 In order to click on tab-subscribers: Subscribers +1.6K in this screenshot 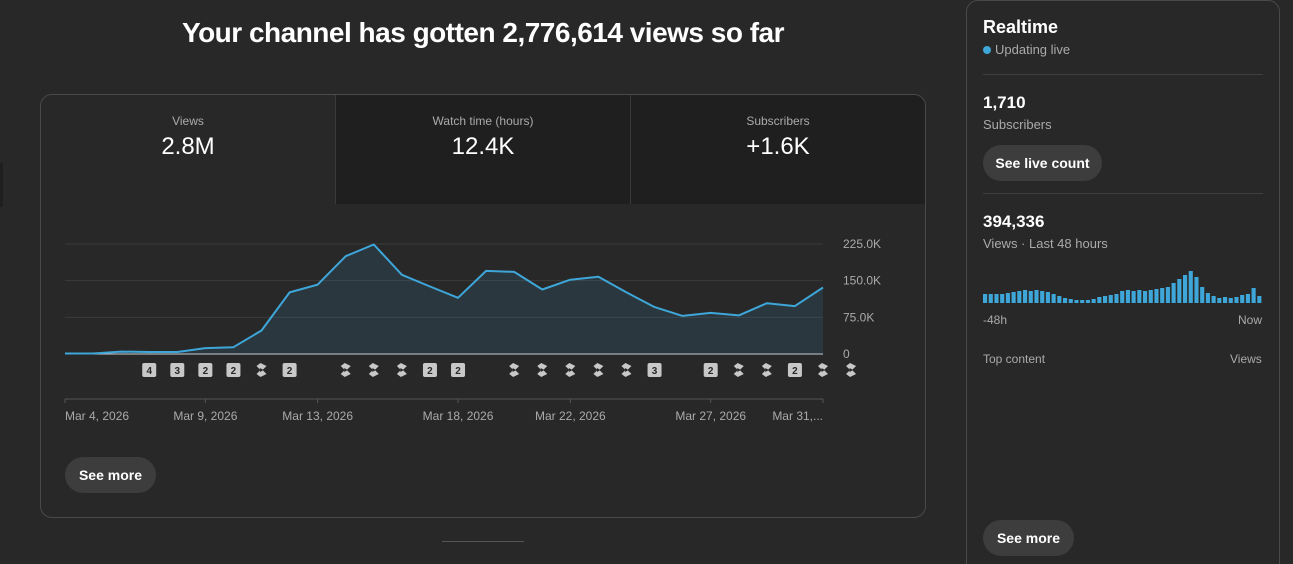, I will do `click(777, 149)`.